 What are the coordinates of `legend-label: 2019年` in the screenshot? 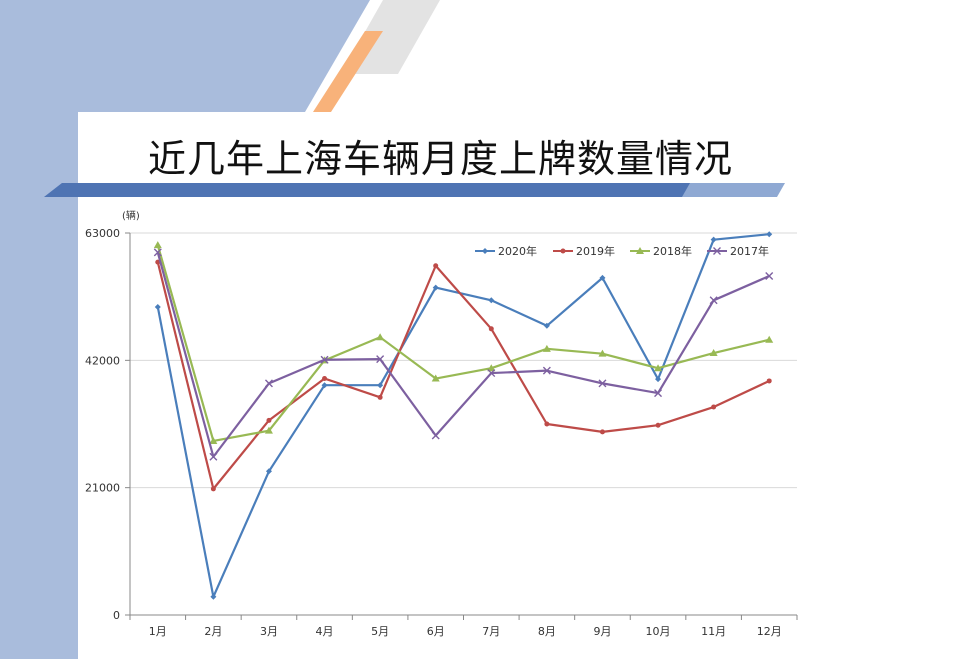 It's located at (595, 251).